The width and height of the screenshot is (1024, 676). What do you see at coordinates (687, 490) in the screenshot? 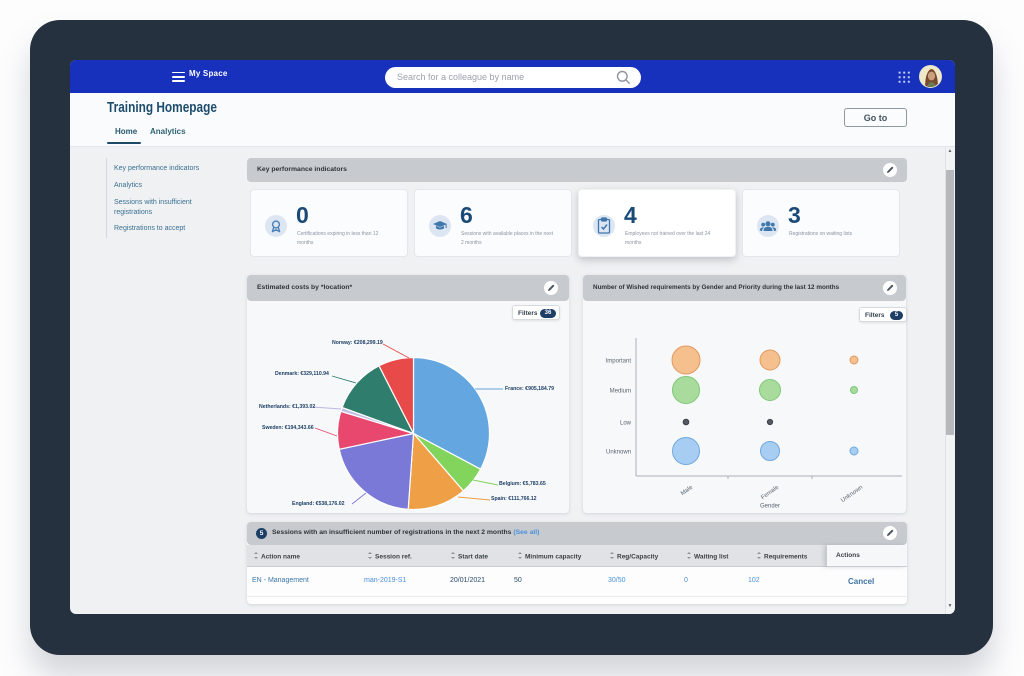
I see `svg-text: Male` at bounding box center [687, 490].